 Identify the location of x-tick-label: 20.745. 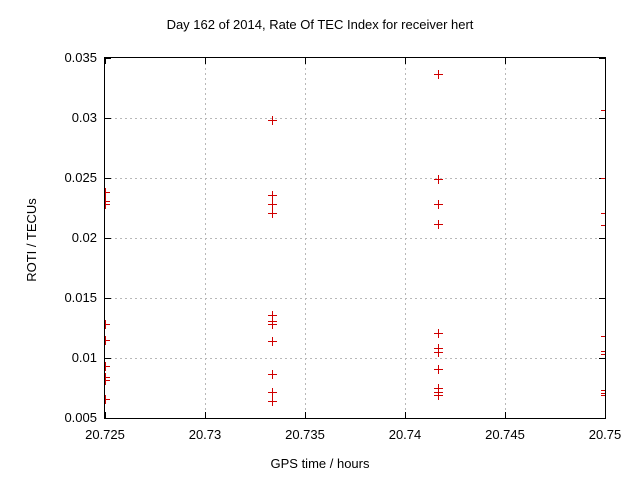
(505, 434).